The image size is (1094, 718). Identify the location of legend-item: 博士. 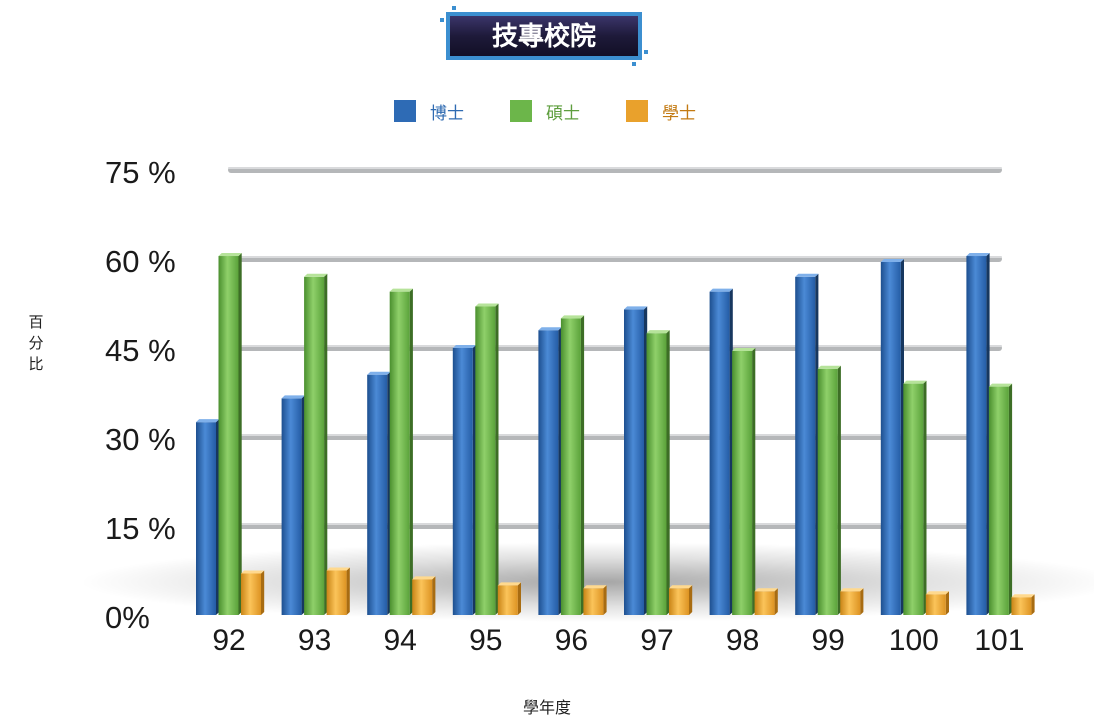
(429, 111).